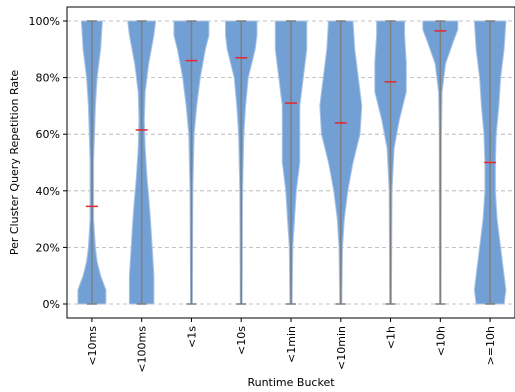  Describe the element at coordinates (48, 78) in the screenshot. I see `y-tick-label: 80%` at that location.